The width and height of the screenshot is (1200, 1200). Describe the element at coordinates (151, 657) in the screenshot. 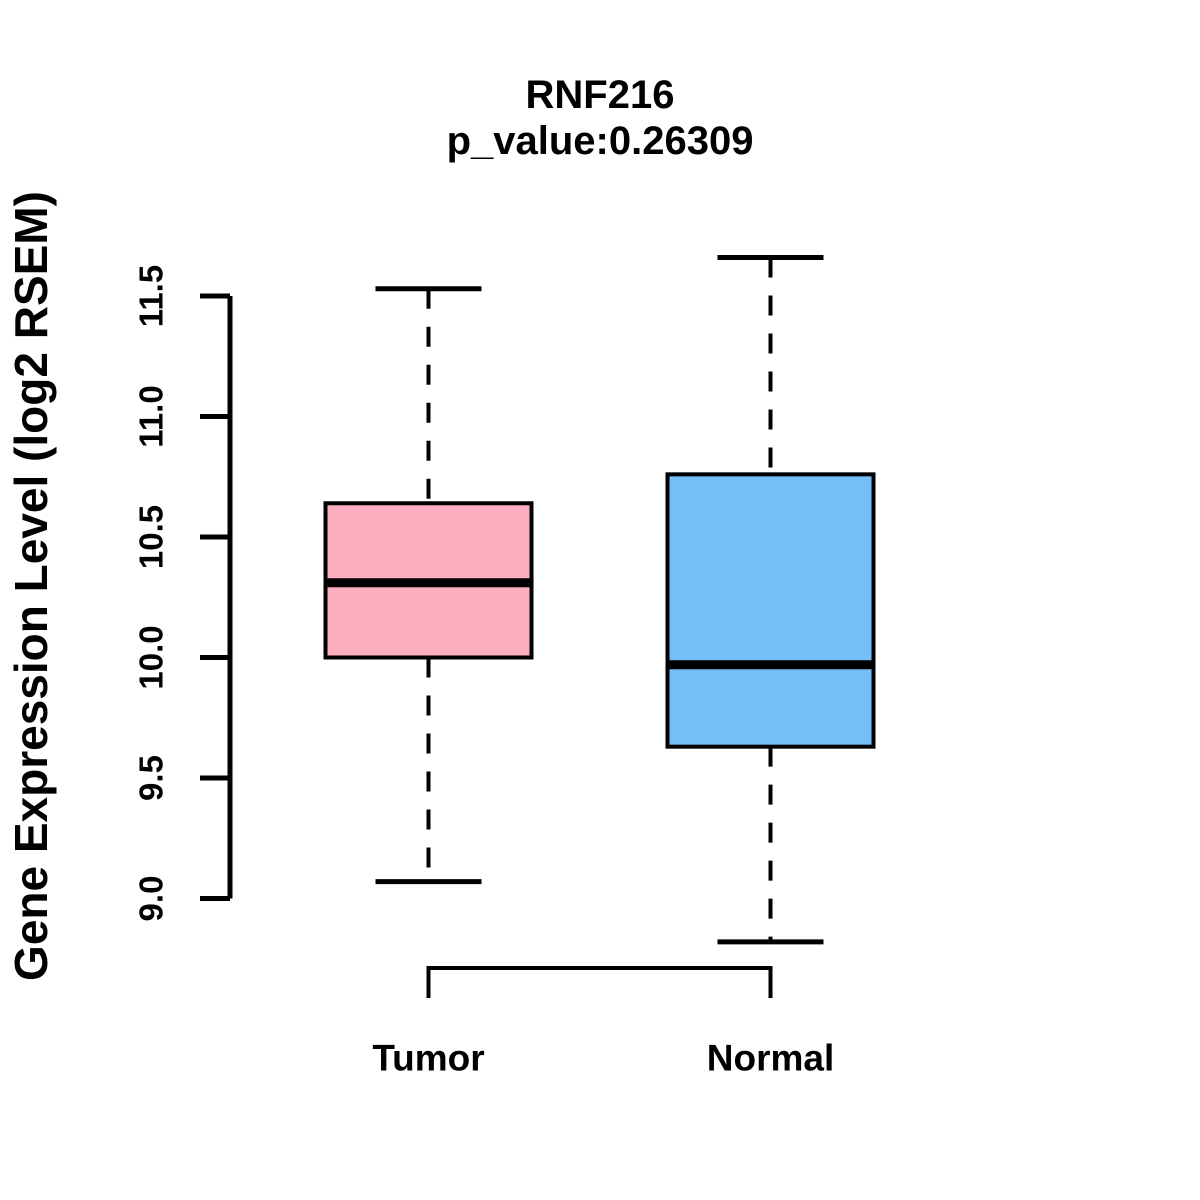

I see `y-tick-label: 10.0` at that location.